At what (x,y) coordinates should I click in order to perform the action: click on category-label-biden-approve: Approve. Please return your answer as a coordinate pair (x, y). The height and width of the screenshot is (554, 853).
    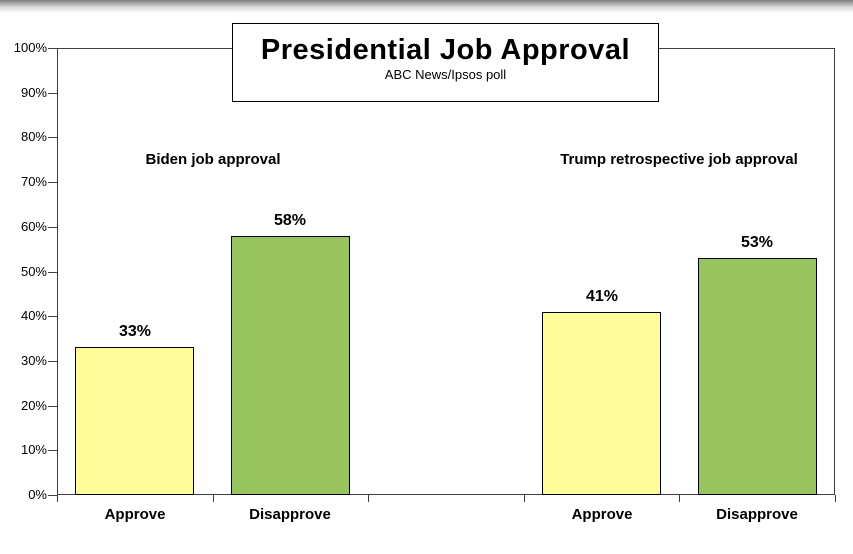
    Looking at the image, I should click on (135, 514).